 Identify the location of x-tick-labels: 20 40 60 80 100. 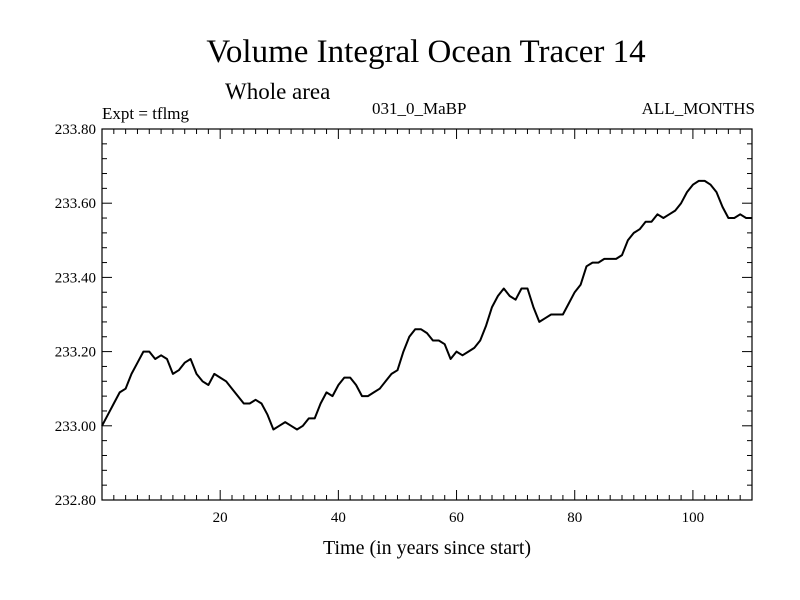
(458, 518).